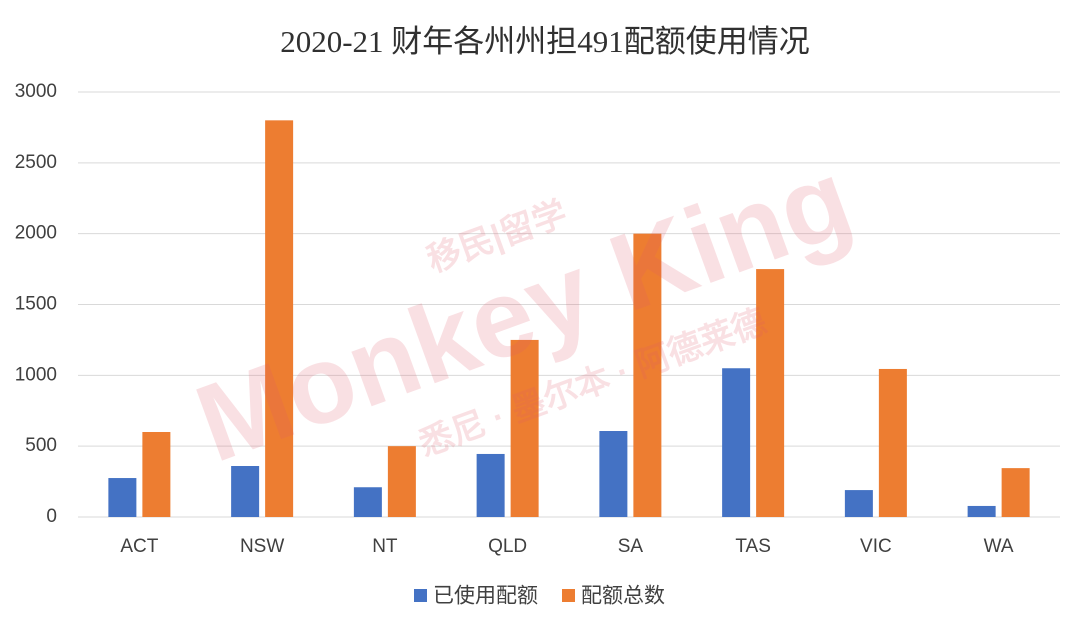 The height and width of the screenshot is (633, 1080). Describe the element at coordinates (999, 546) in the screenshot. I see `x-tick-label: WA` at that location.